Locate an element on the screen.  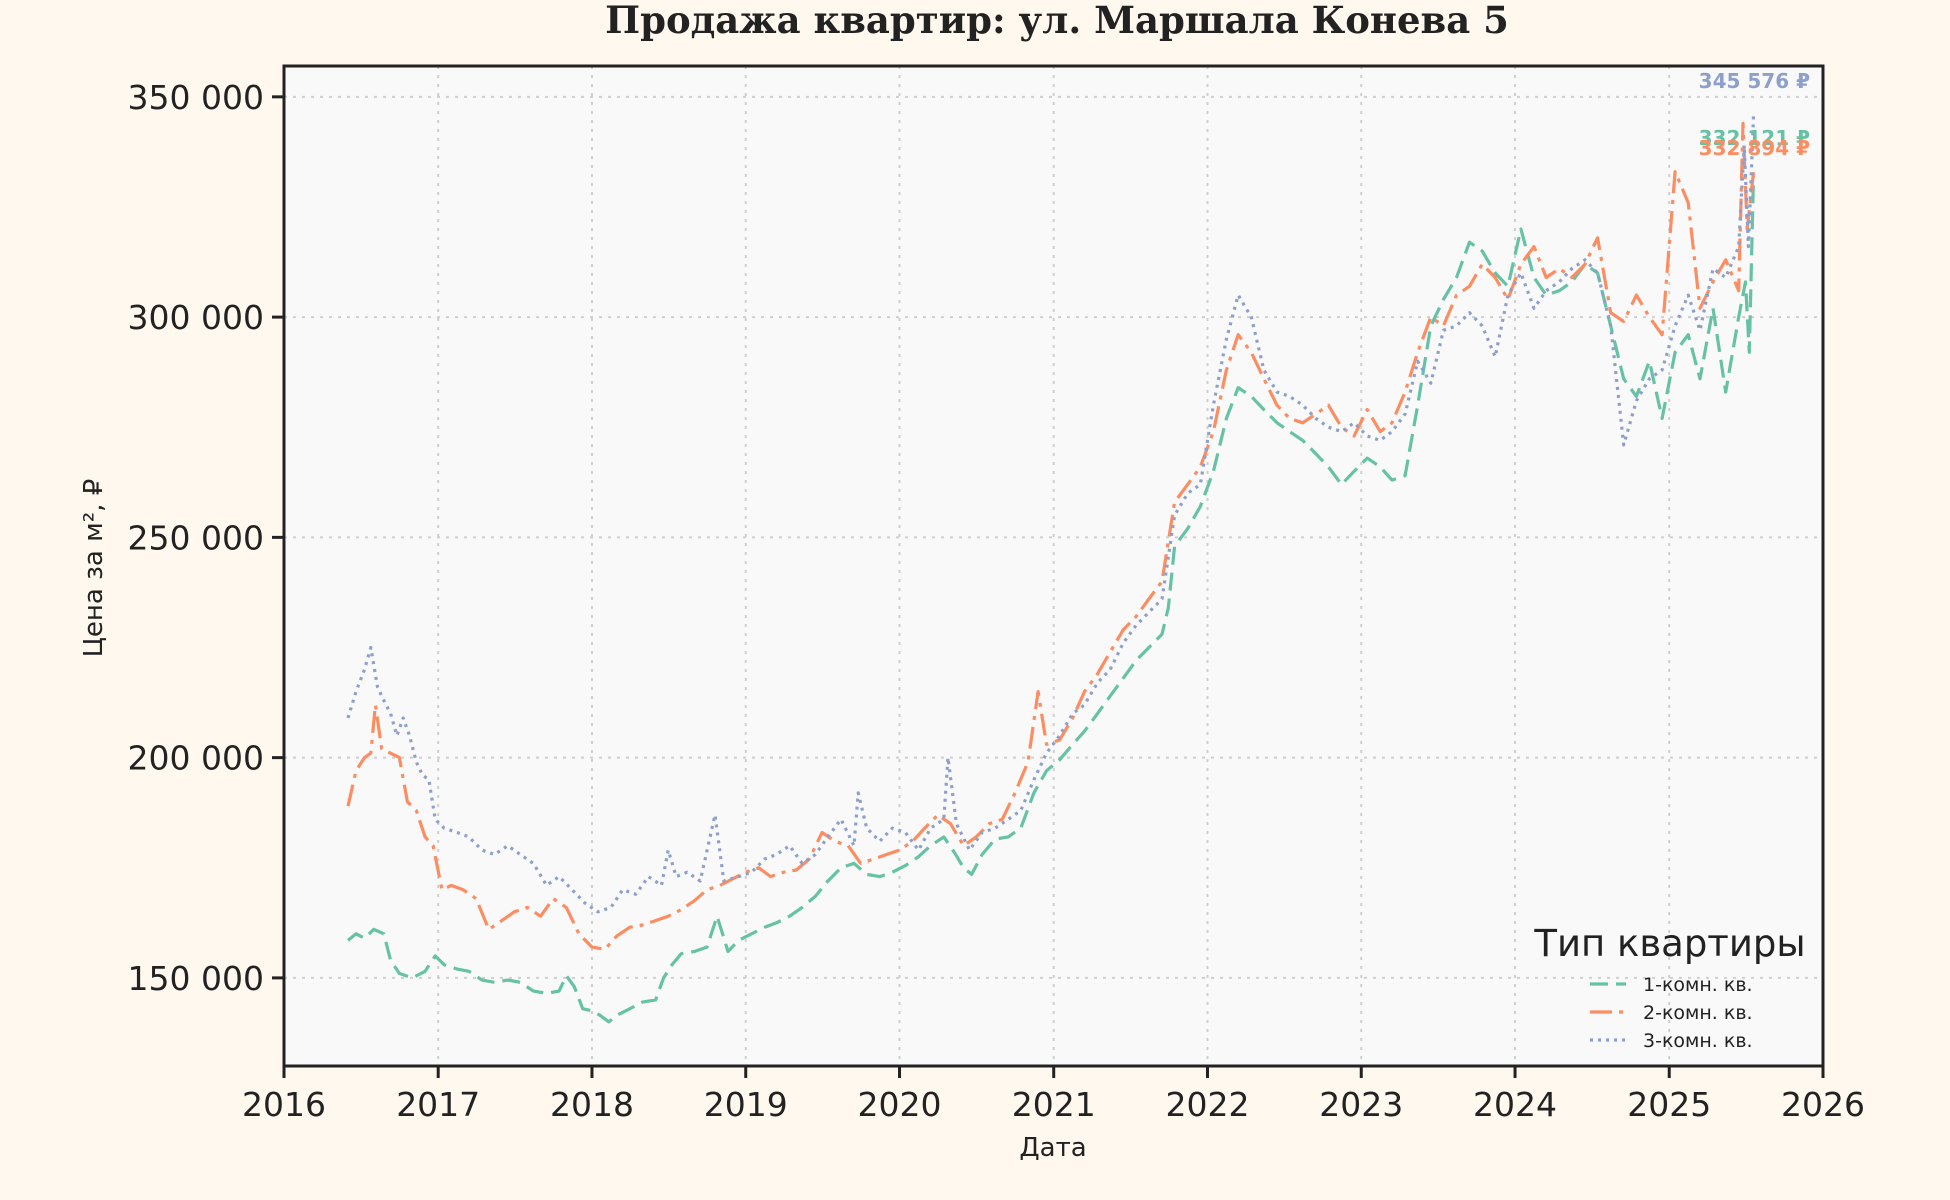
end-labels: 332 121 ₽332 894 ₽ 345 576 ₽ is located at coordinates (1754, 114).